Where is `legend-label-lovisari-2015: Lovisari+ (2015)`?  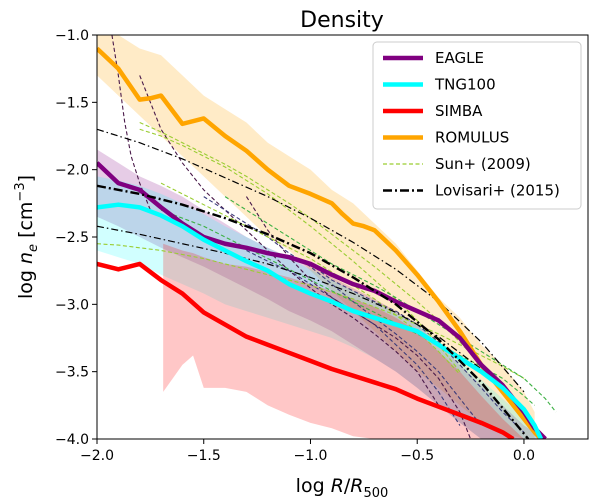 legend-label-lovisari-2015: Lovisari+ (2015) is located at coordinates (497, 191).